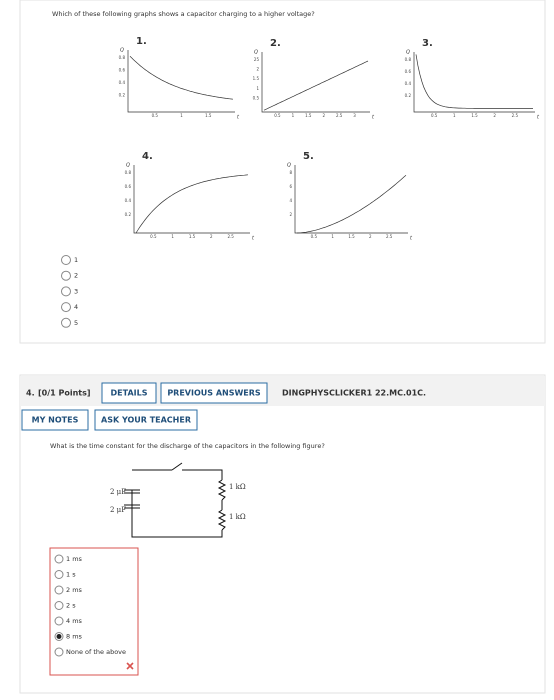  I want to click on button-label: PREVIOUS ANSWERS, so click(214, 393).